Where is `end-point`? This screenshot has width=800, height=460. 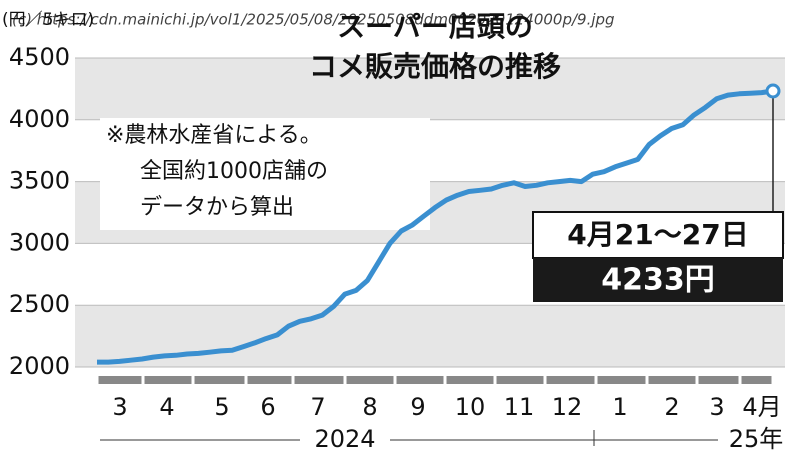 end-point is located at coordinates (773, 91).